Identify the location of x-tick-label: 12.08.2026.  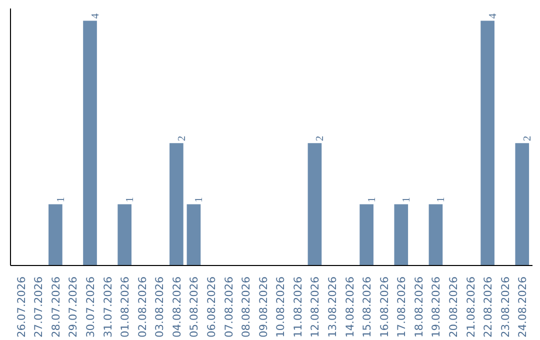
(315, 307).